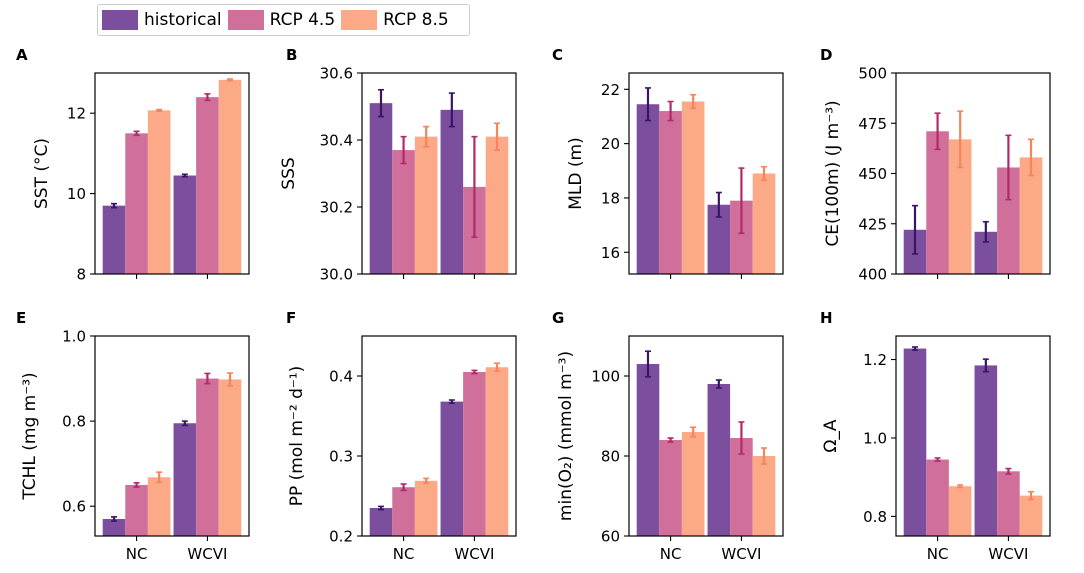 This screenshot has width=1084, height=573. I want to click on legend: historical RCP 4.5 RCP 8.5, so click(283, 20).